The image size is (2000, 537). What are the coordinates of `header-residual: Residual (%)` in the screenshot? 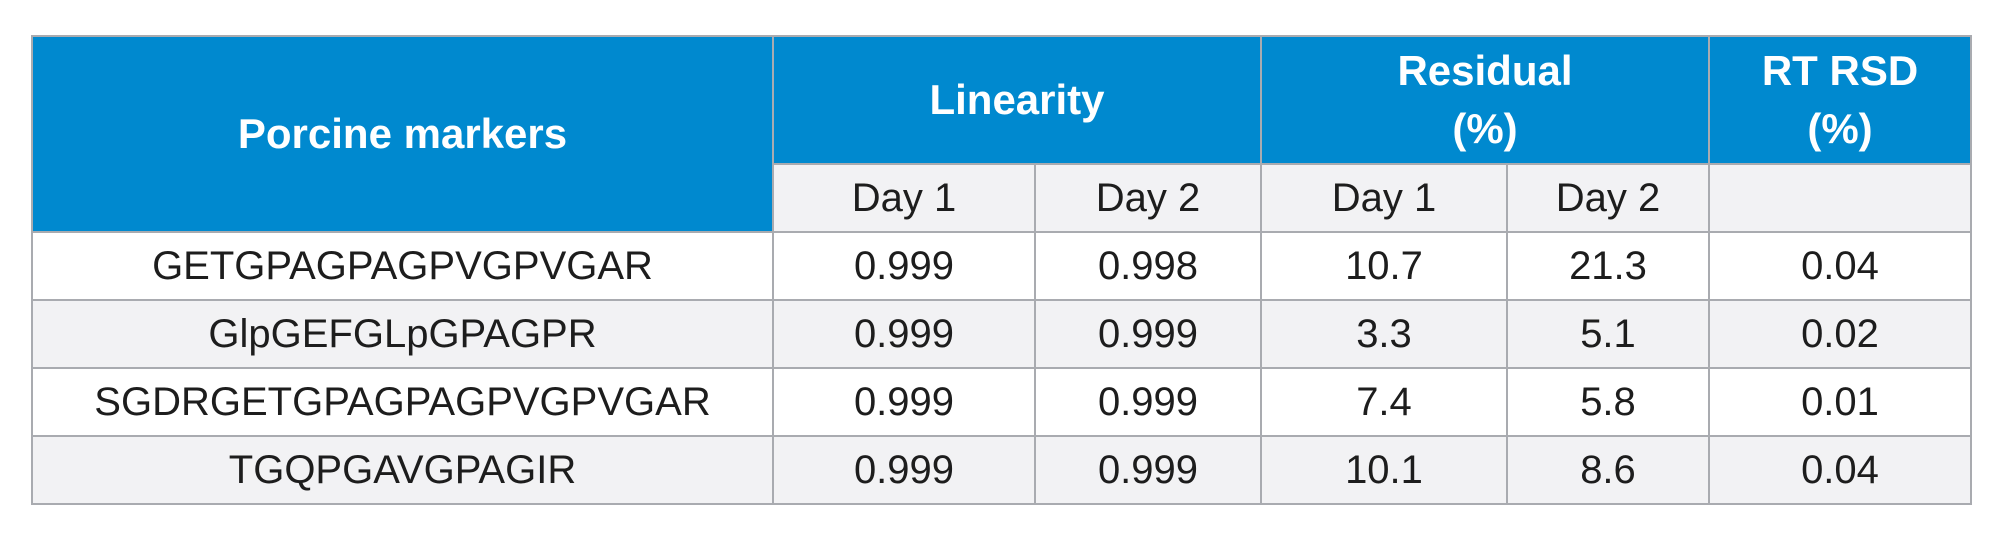 It's located at (1485, 100).